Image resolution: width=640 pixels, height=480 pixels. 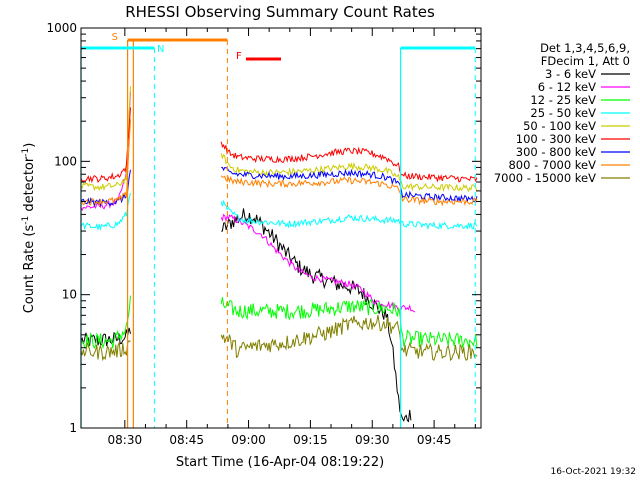 What do you see at coordinates (585, 61) in the screenshot?
I see `legend-header-1: FDecim 1, Att 0` at bounding box center [585, 61].